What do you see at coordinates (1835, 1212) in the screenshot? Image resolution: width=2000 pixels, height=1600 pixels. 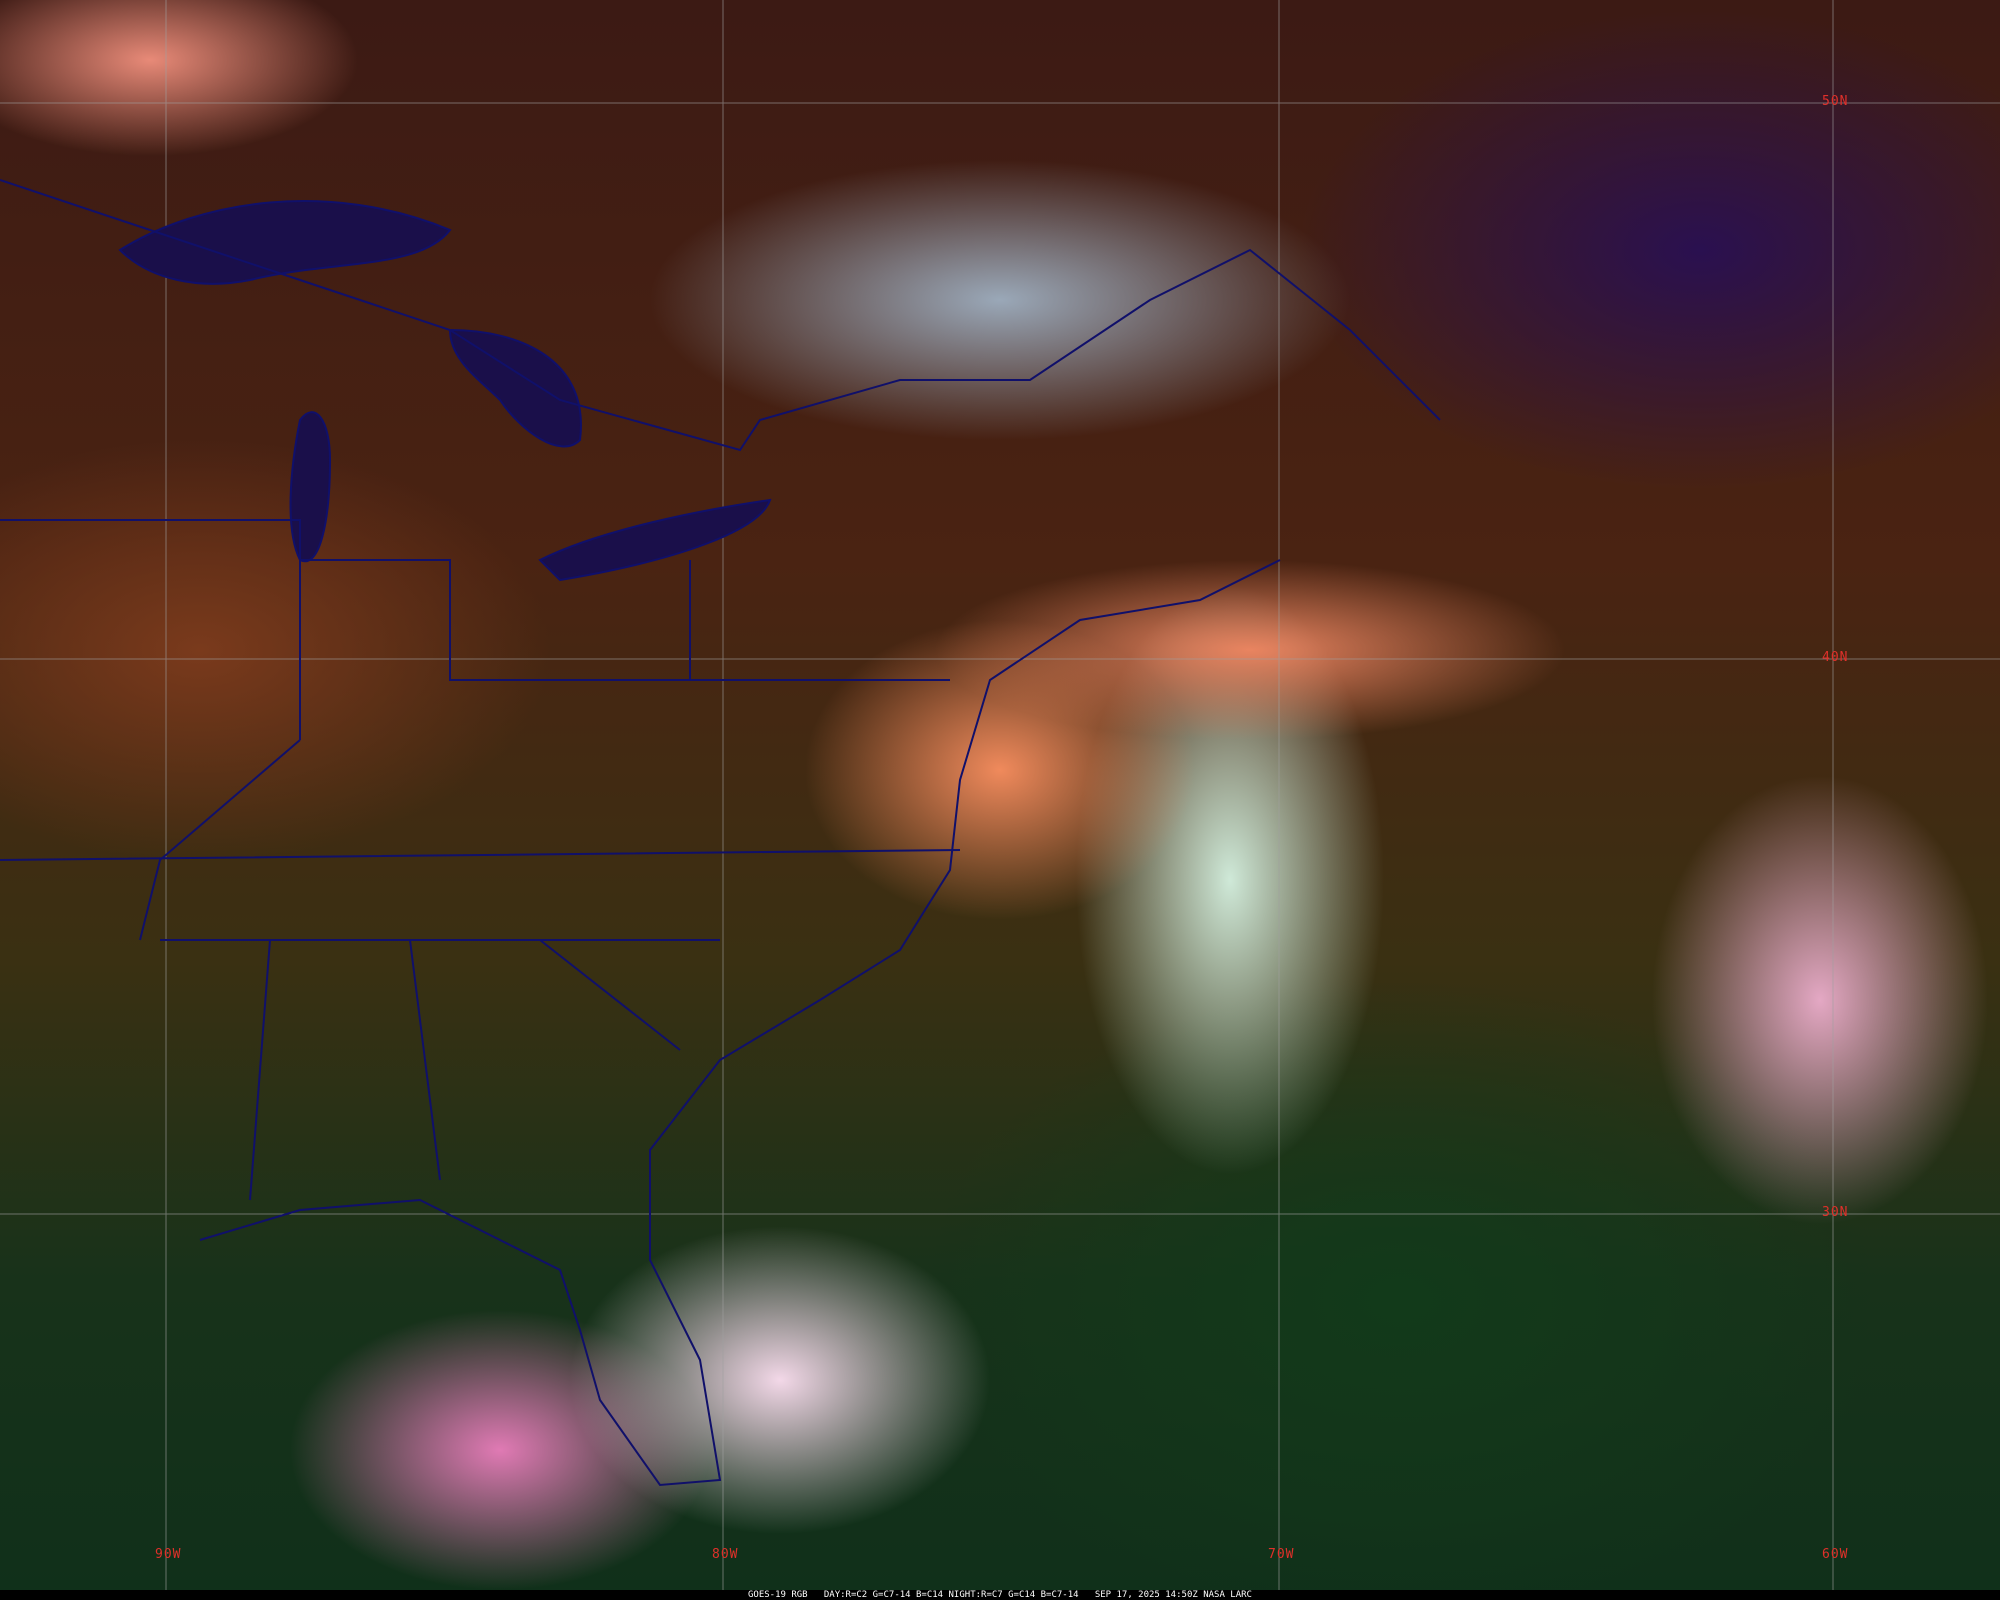 I see `latitude-label-30n: 30N` at bounding box center [1835, 1212].